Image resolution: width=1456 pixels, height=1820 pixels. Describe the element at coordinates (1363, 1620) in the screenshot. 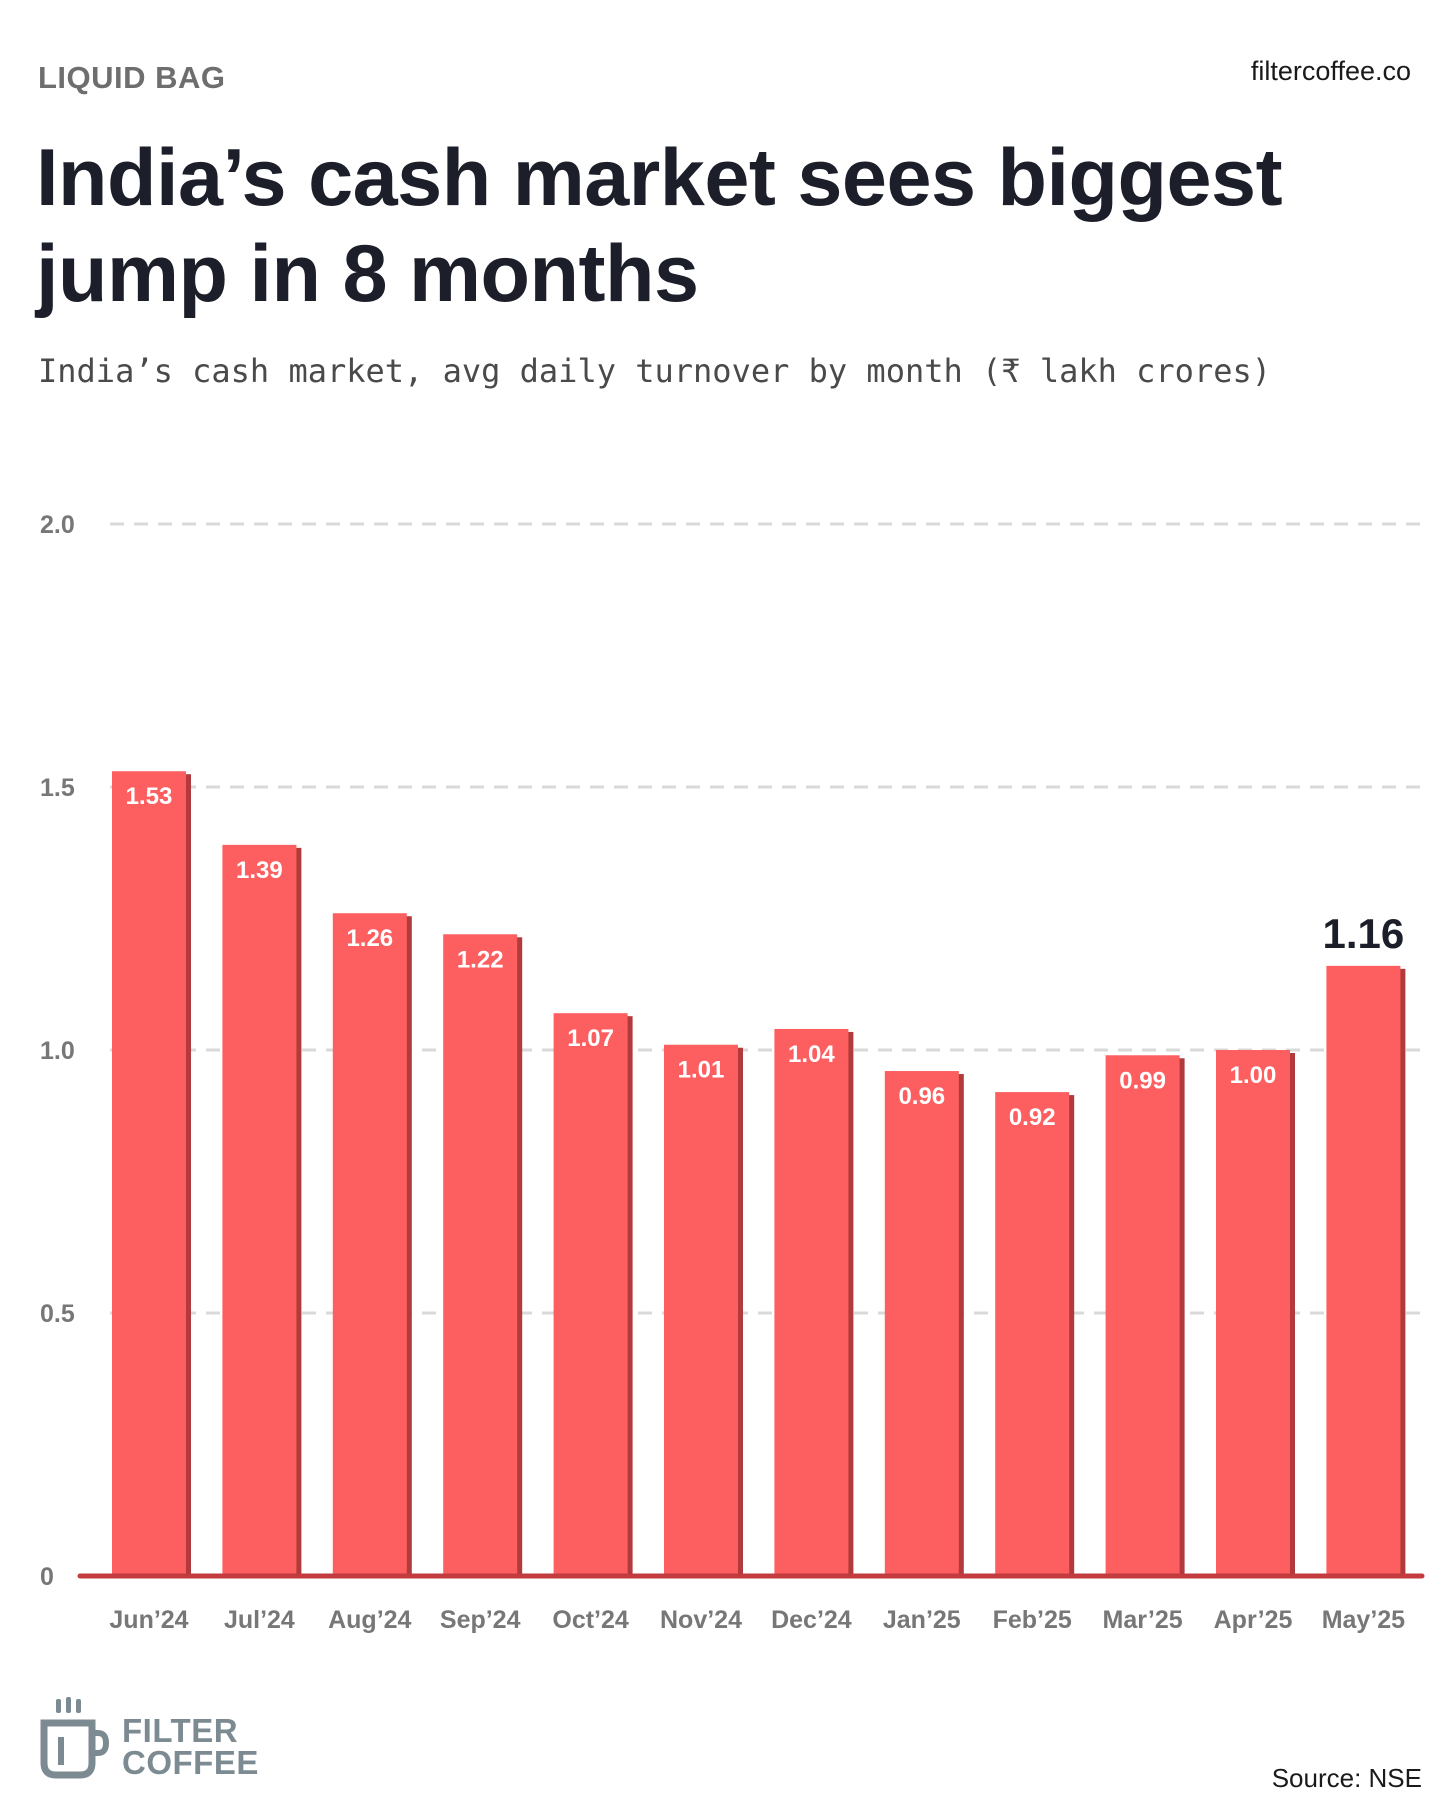

I see `x-tick-label: May’25` at that location.